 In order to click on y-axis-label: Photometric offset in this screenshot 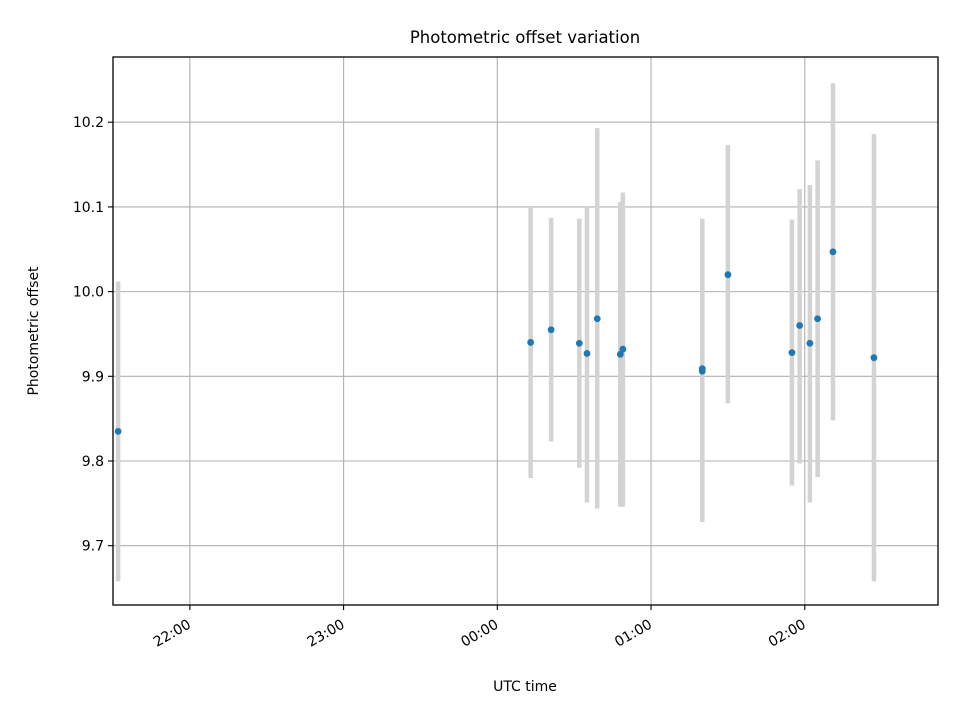, I will do `click(34, 331)`.